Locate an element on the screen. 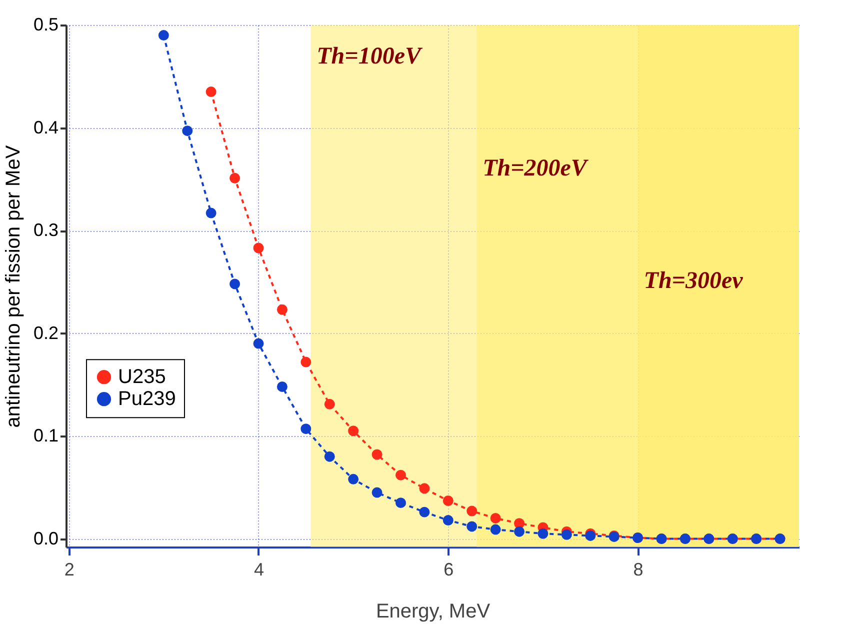  legend-label: Pu239 is located at coordinates (147, 399).